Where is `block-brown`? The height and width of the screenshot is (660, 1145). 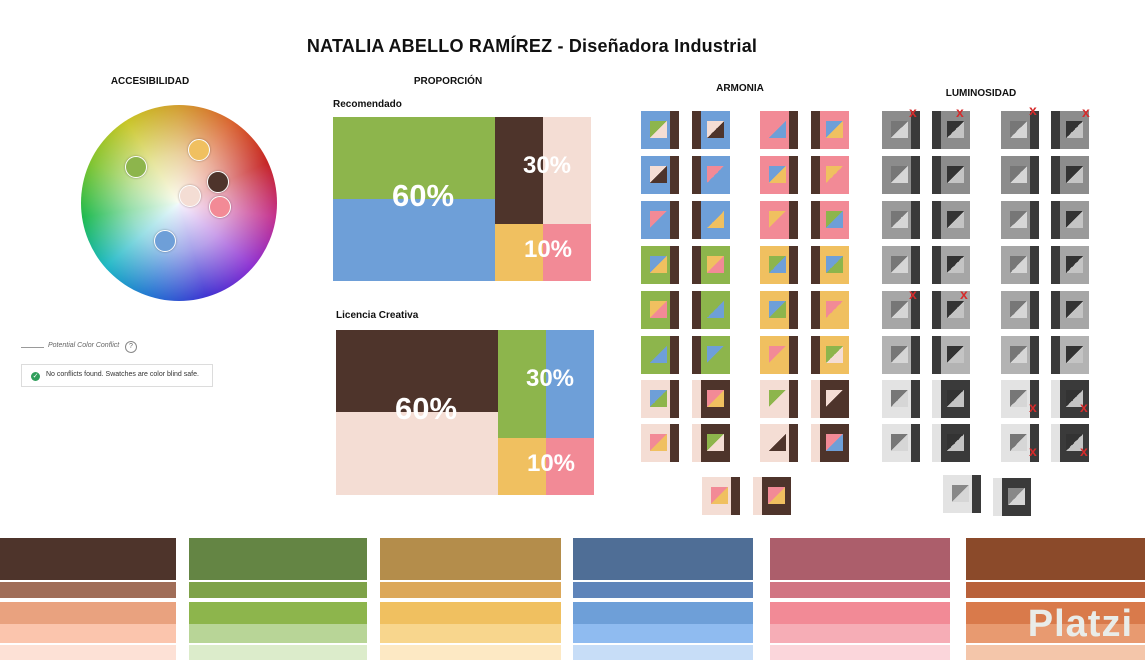
block-brown is located at coordinates (519, 170).